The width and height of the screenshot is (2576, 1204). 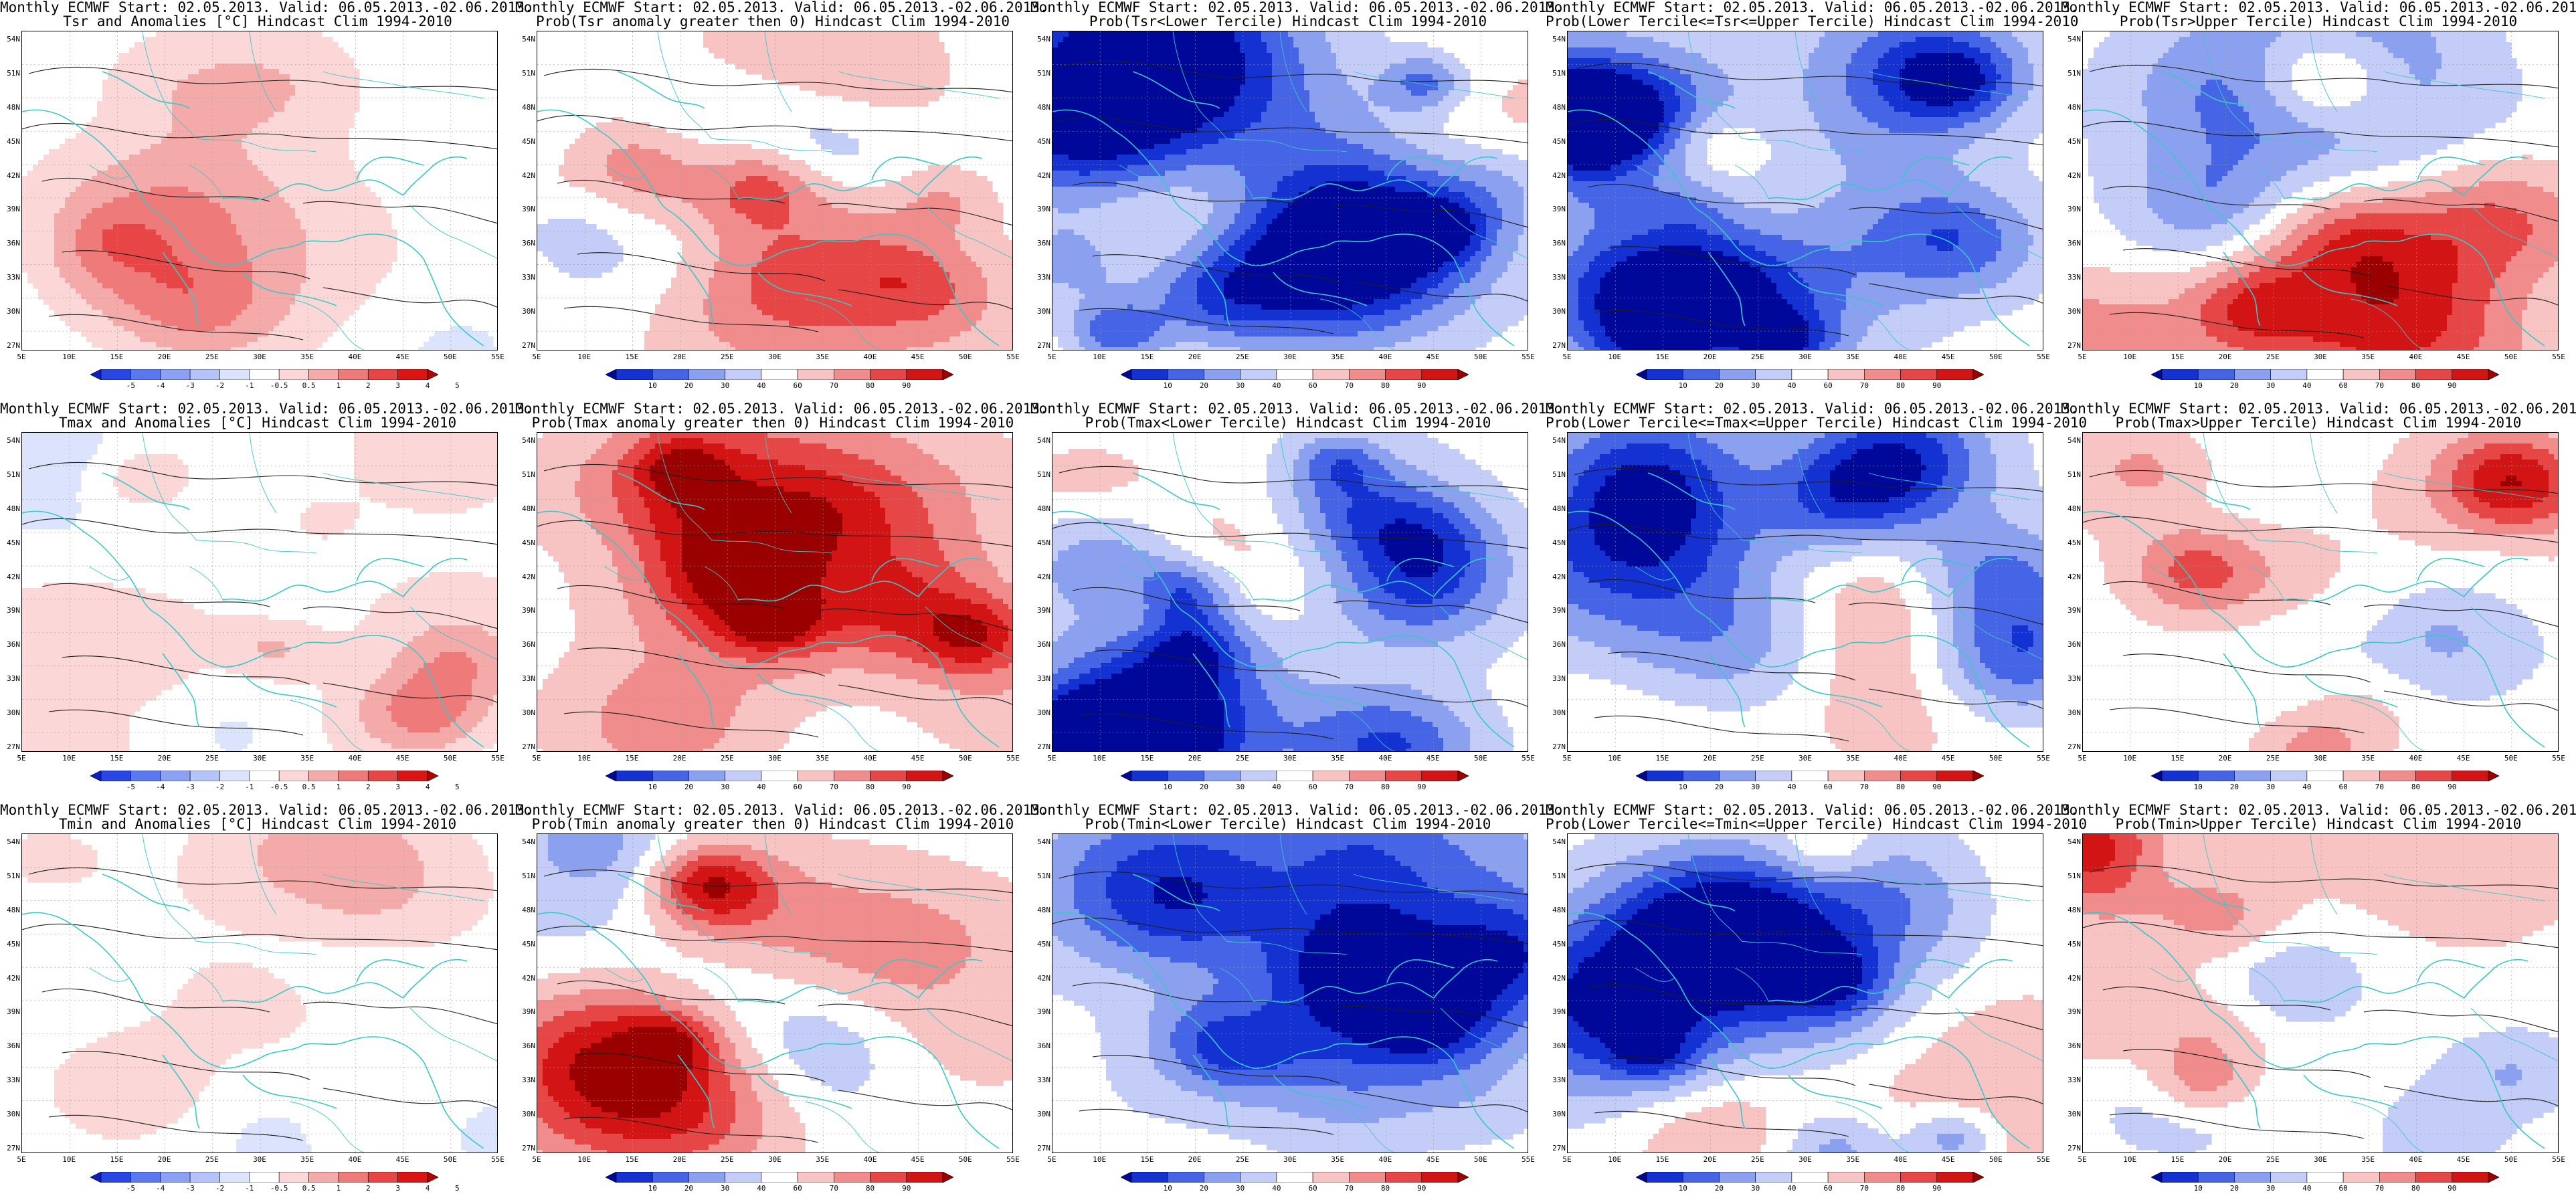 What do you see at coordinates (309, 1188) in the screenshot?
I see `colorbar-tick-label: 0.5` at bounding box center [309, 1188].